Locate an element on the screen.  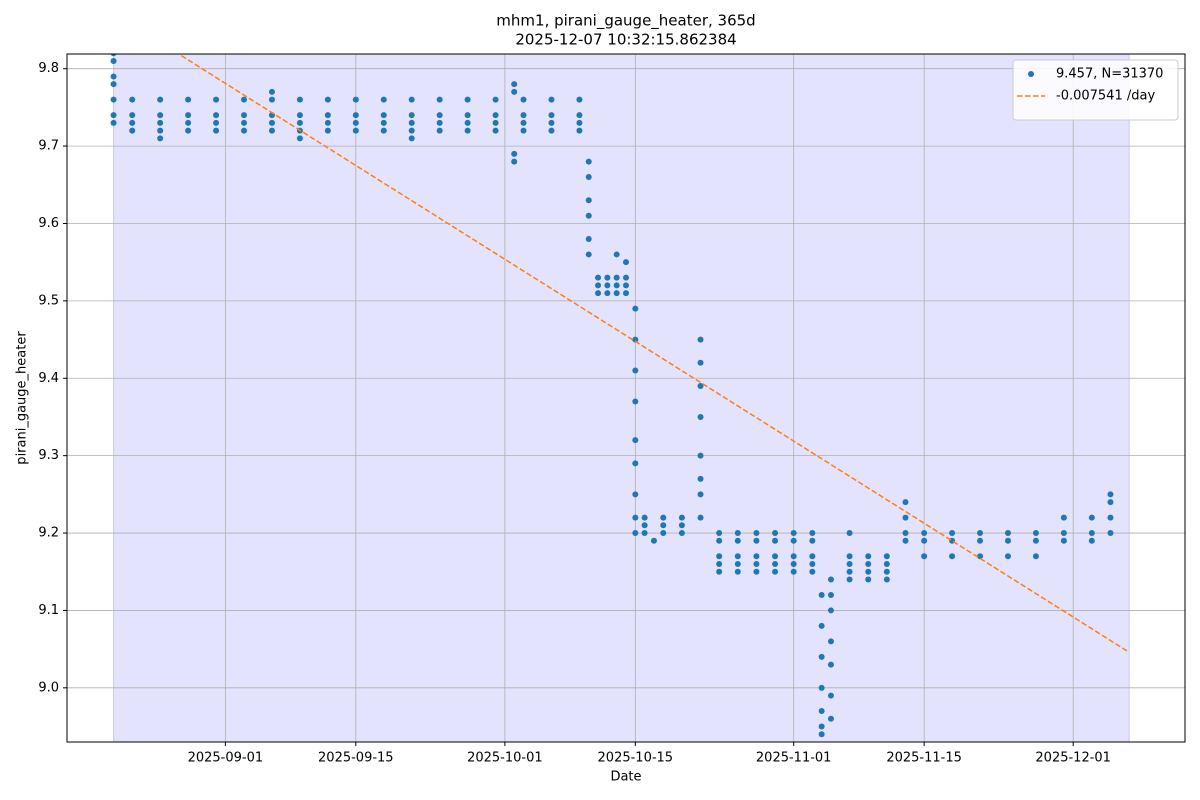
legend: 9.457, N=31370 -0.007541 /day is located at coordinates (1095, 90).